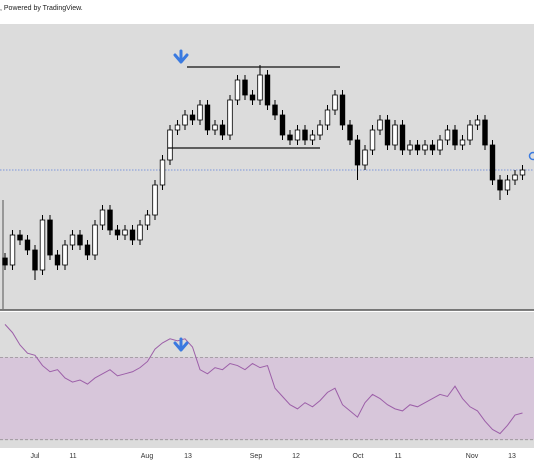  What do you see at coordinates (531, 156) in the screenshot?
I see `marker` at bounding box center [531, 156].